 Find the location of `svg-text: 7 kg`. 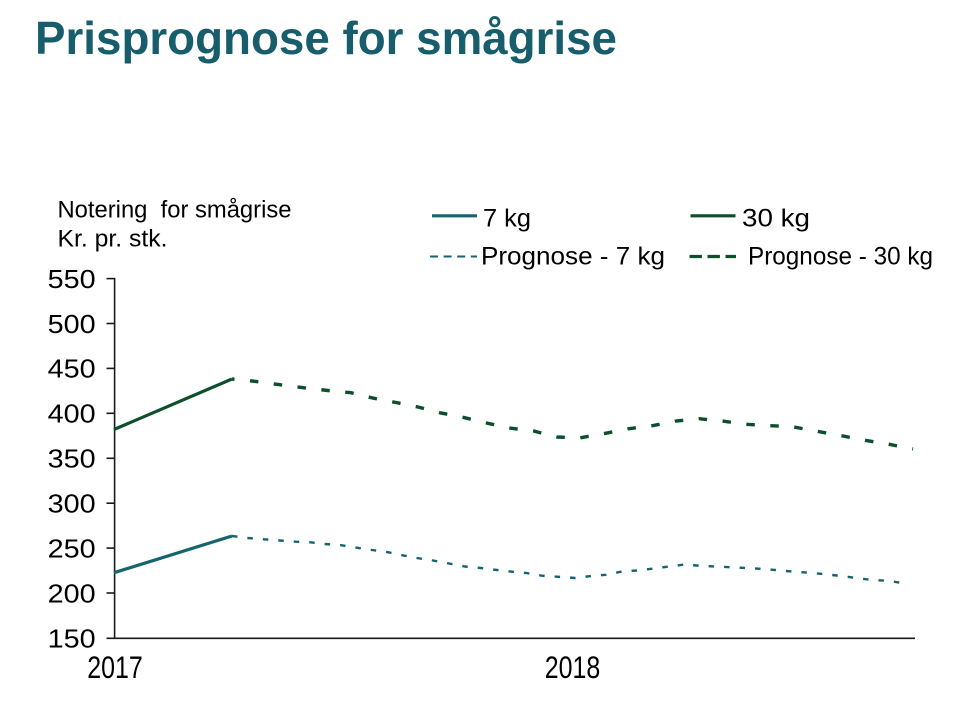

svg-text: 7 kg is located at coordinates (507, 219).